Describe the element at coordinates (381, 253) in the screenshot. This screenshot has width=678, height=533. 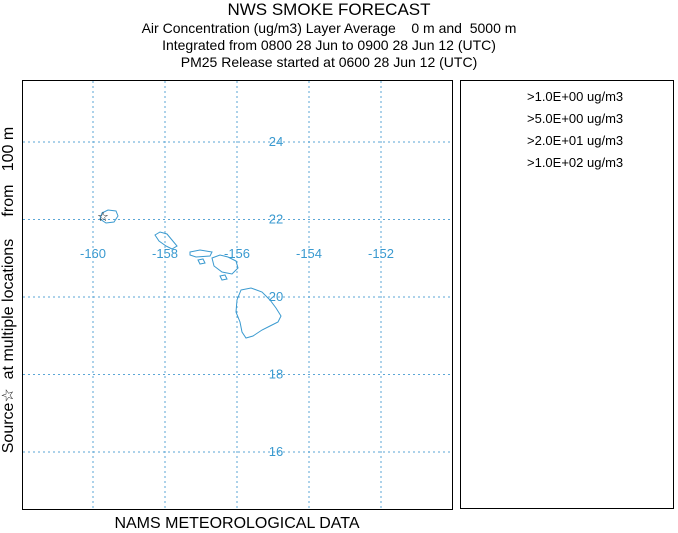
I see `longitude-label: -152` at that location.